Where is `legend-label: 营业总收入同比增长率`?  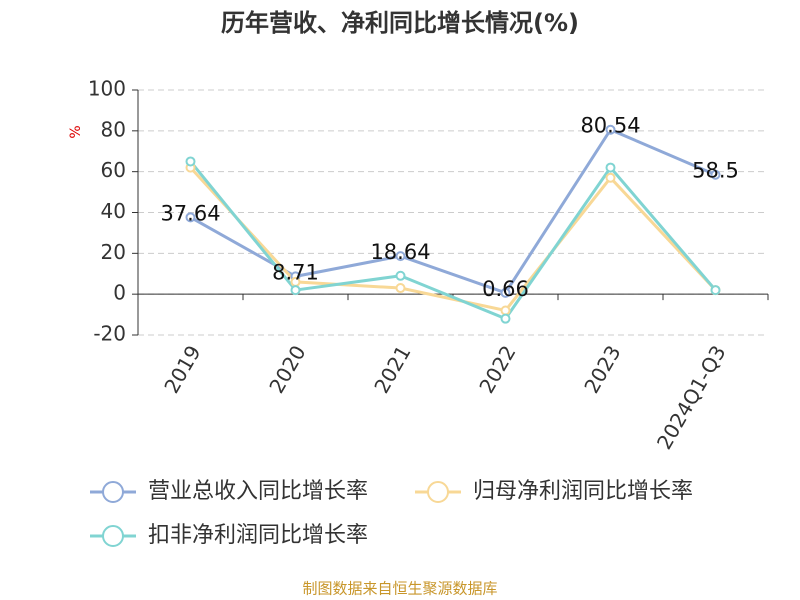 legend-label: 营业总收入同比增长率 is located at coordinates (258, 491).